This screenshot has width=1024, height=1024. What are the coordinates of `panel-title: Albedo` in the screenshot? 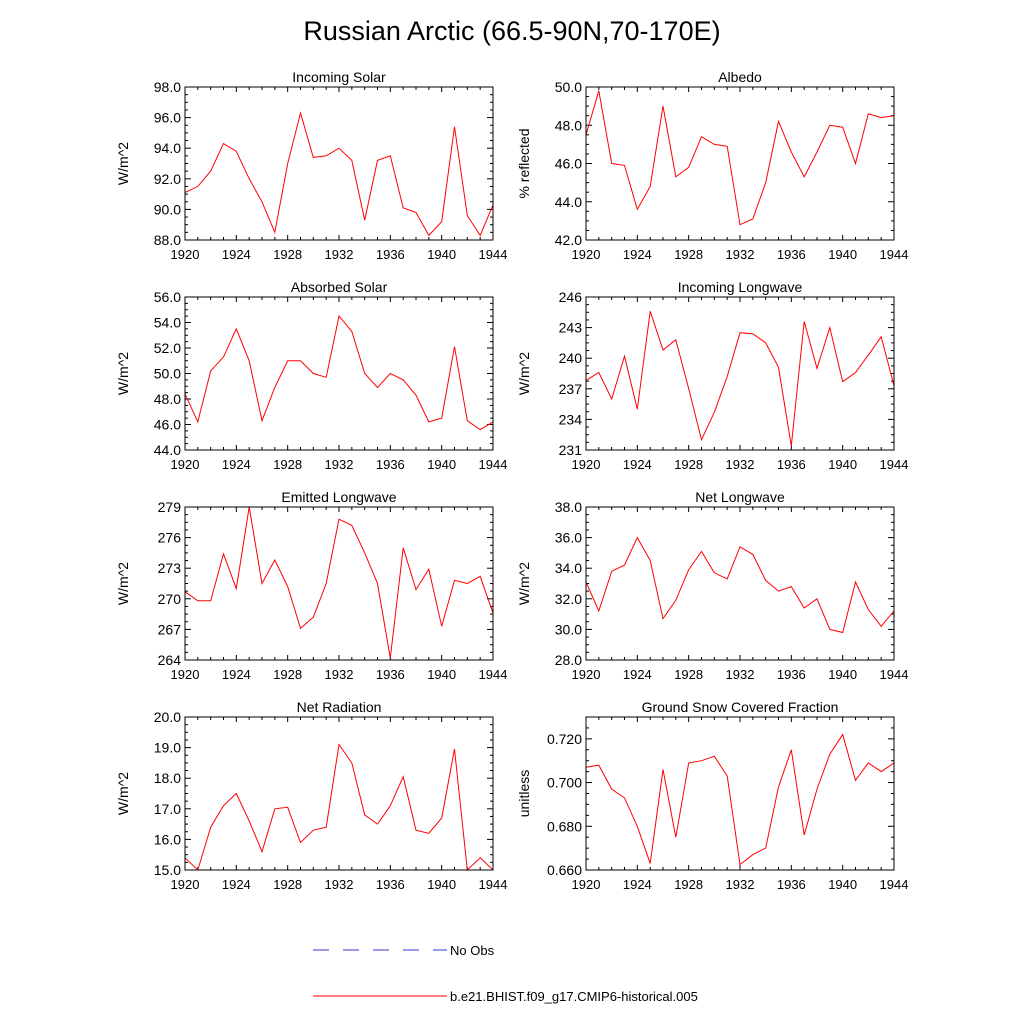 It's located at (740, 77).